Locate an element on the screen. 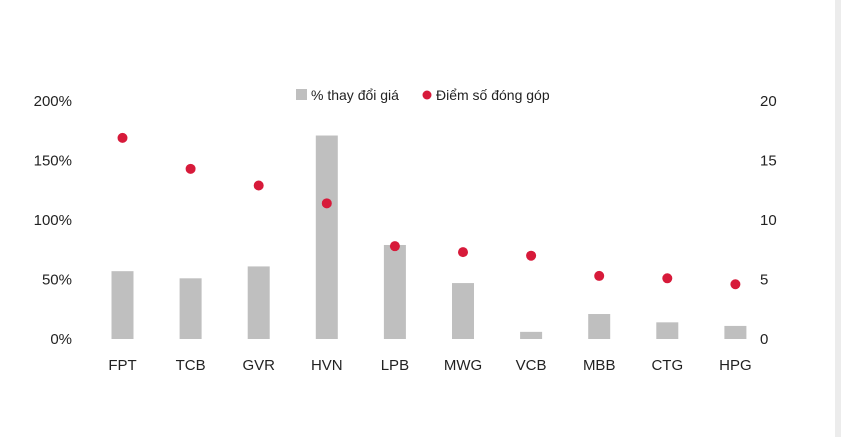 The image size is (841, 442). bar-ctg is located at coordinates (667, 330).